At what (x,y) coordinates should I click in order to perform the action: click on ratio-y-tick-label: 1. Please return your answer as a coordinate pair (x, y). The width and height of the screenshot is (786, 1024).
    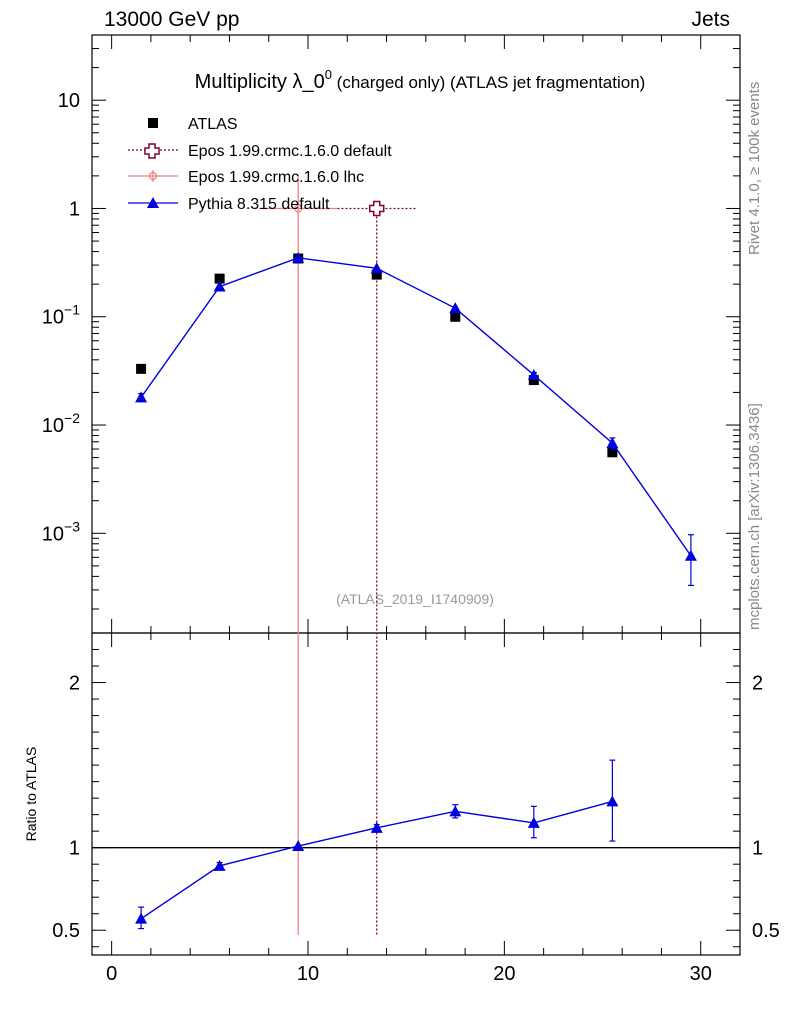
    Looking at the image, I should click on (74, 849).